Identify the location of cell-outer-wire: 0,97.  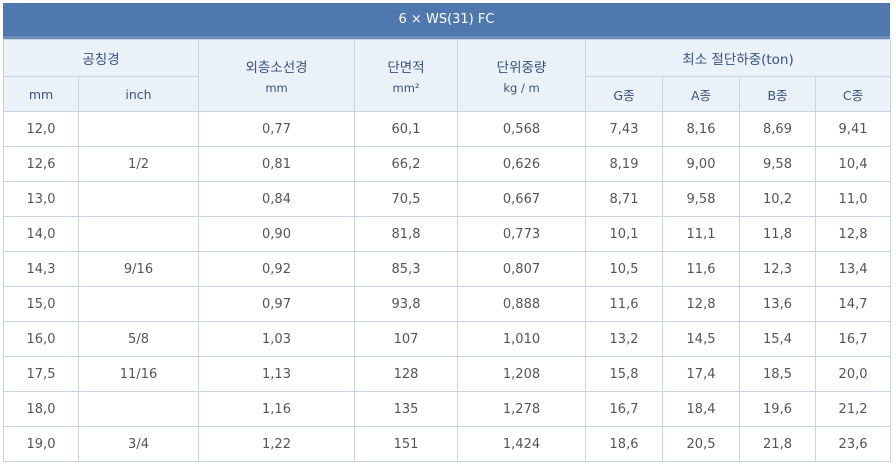
(277, 304).